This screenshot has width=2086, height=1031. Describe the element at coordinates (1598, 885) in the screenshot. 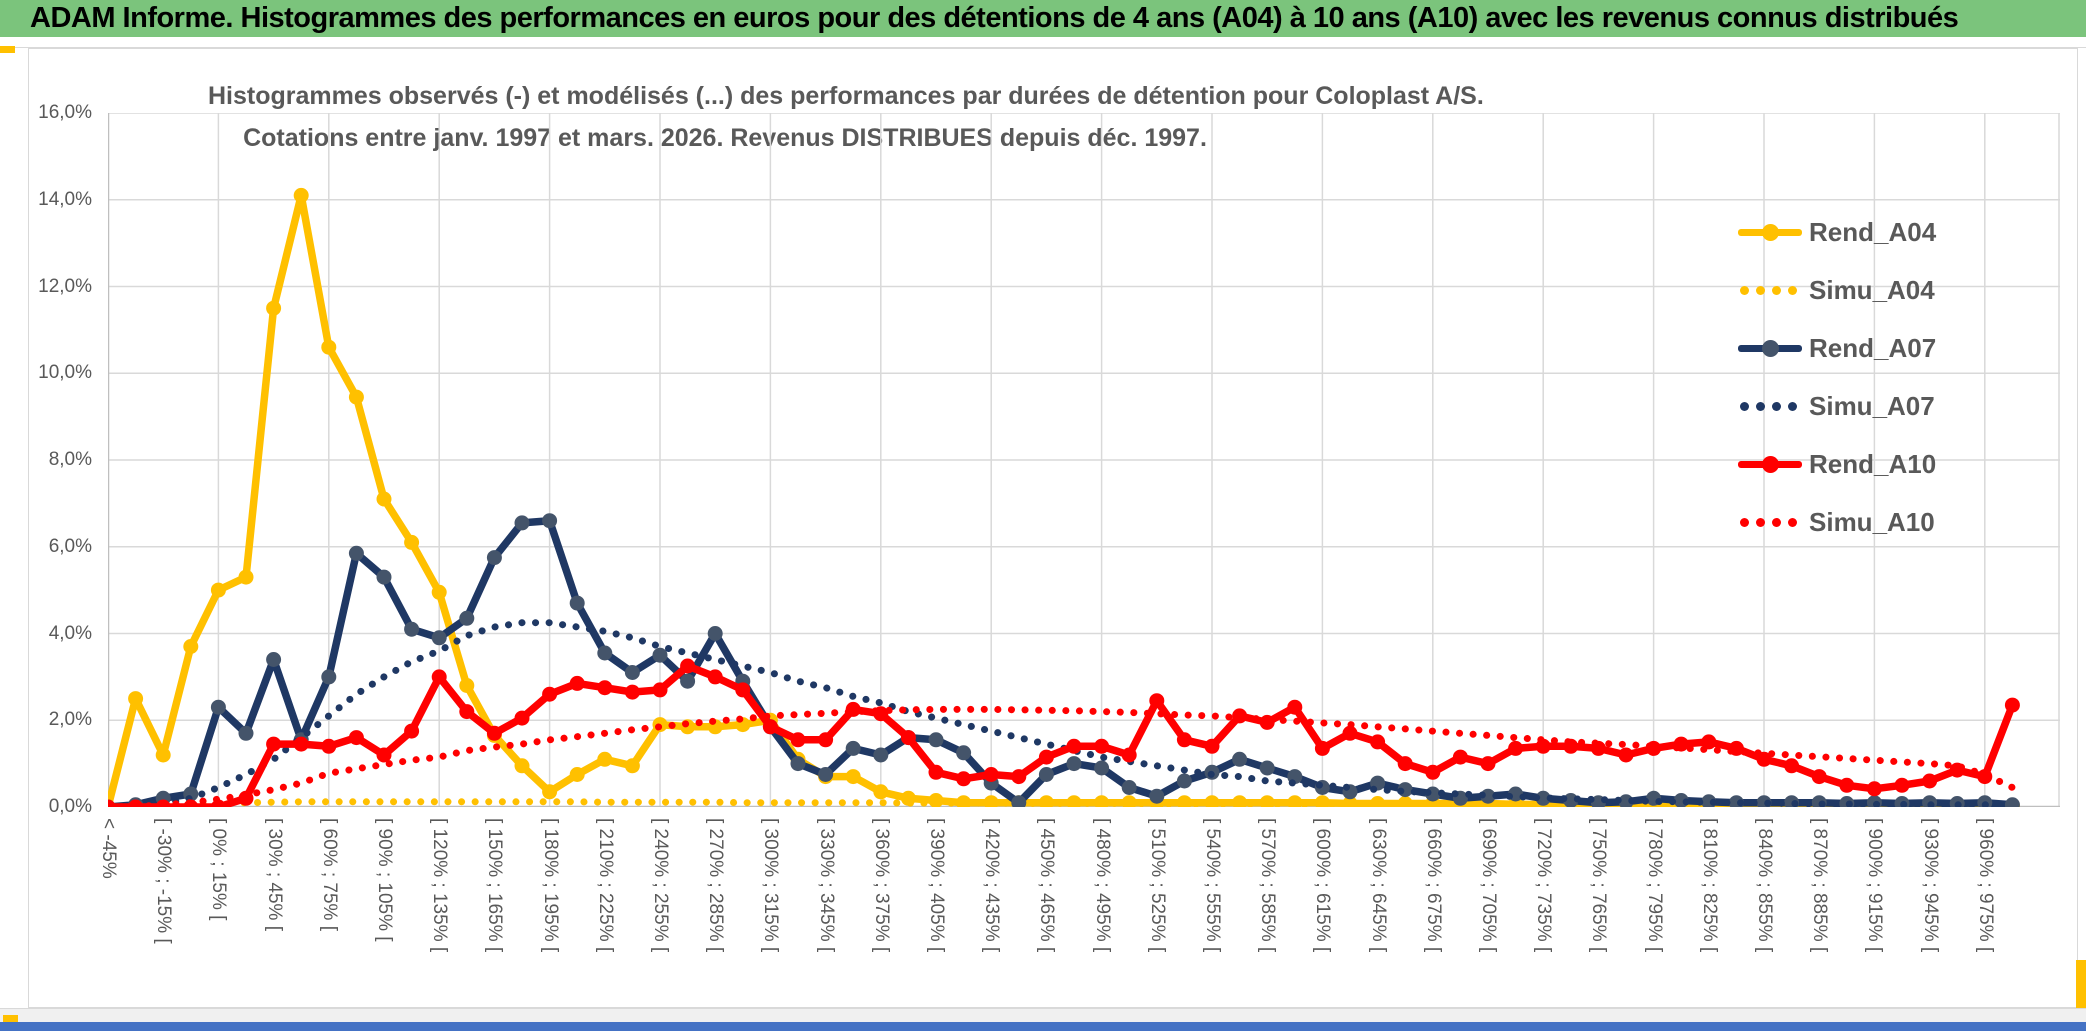

I see `x-tick-label: [ 750% ; 765% [` at that location.